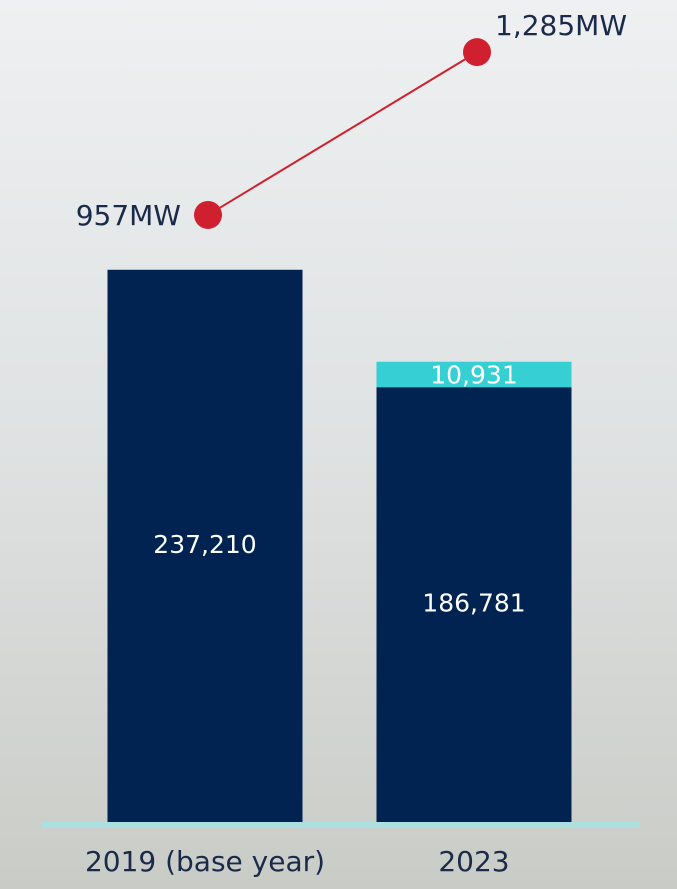  What do you see at coordinates (128, 215) in the screenshot?
I see `data-label: 957MW` at bounding box center [128, 215].